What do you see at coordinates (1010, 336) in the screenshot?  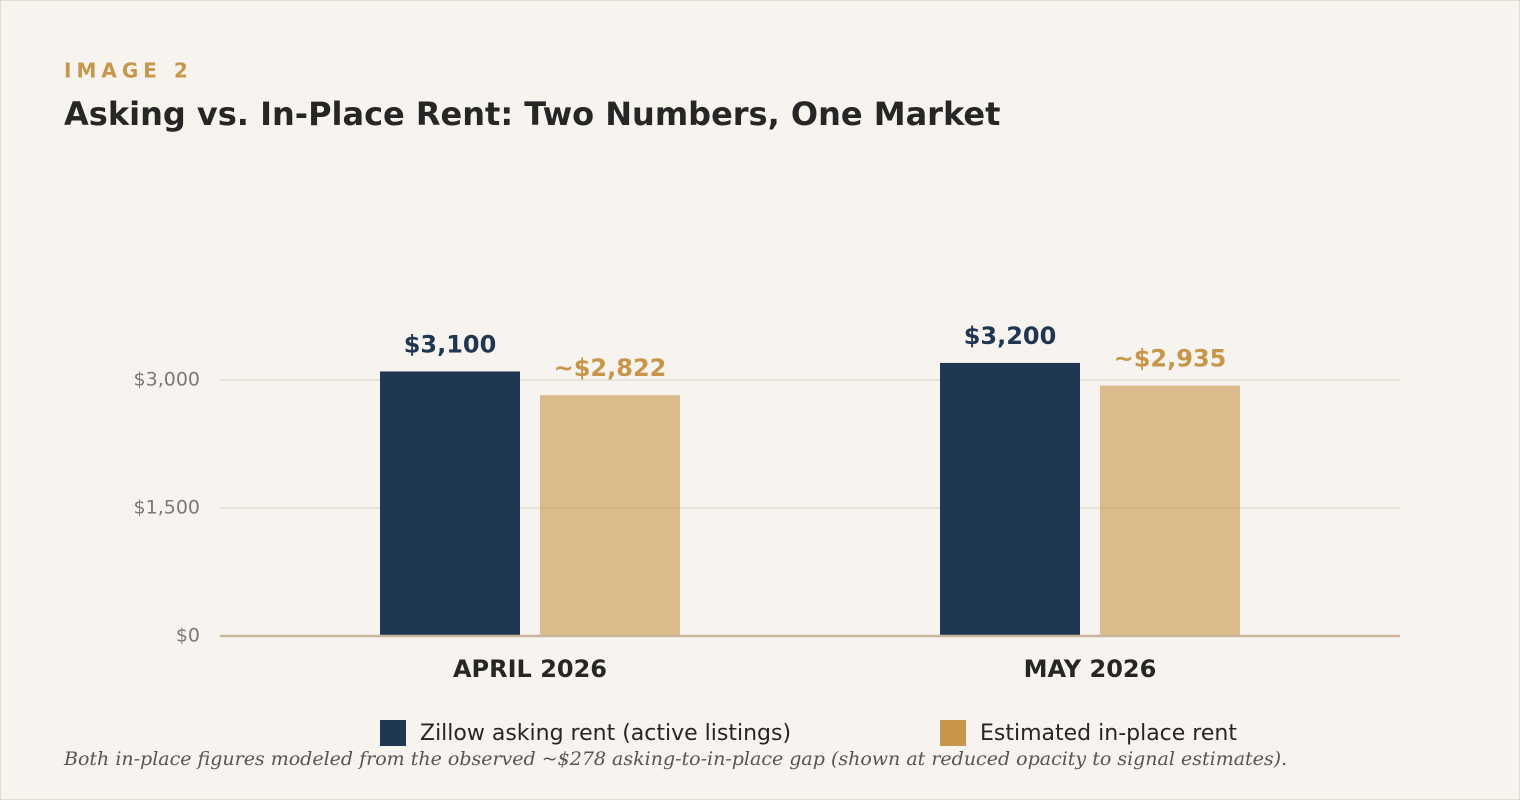 I see `value-label: $3,200` at bounding box center [1010, 336].